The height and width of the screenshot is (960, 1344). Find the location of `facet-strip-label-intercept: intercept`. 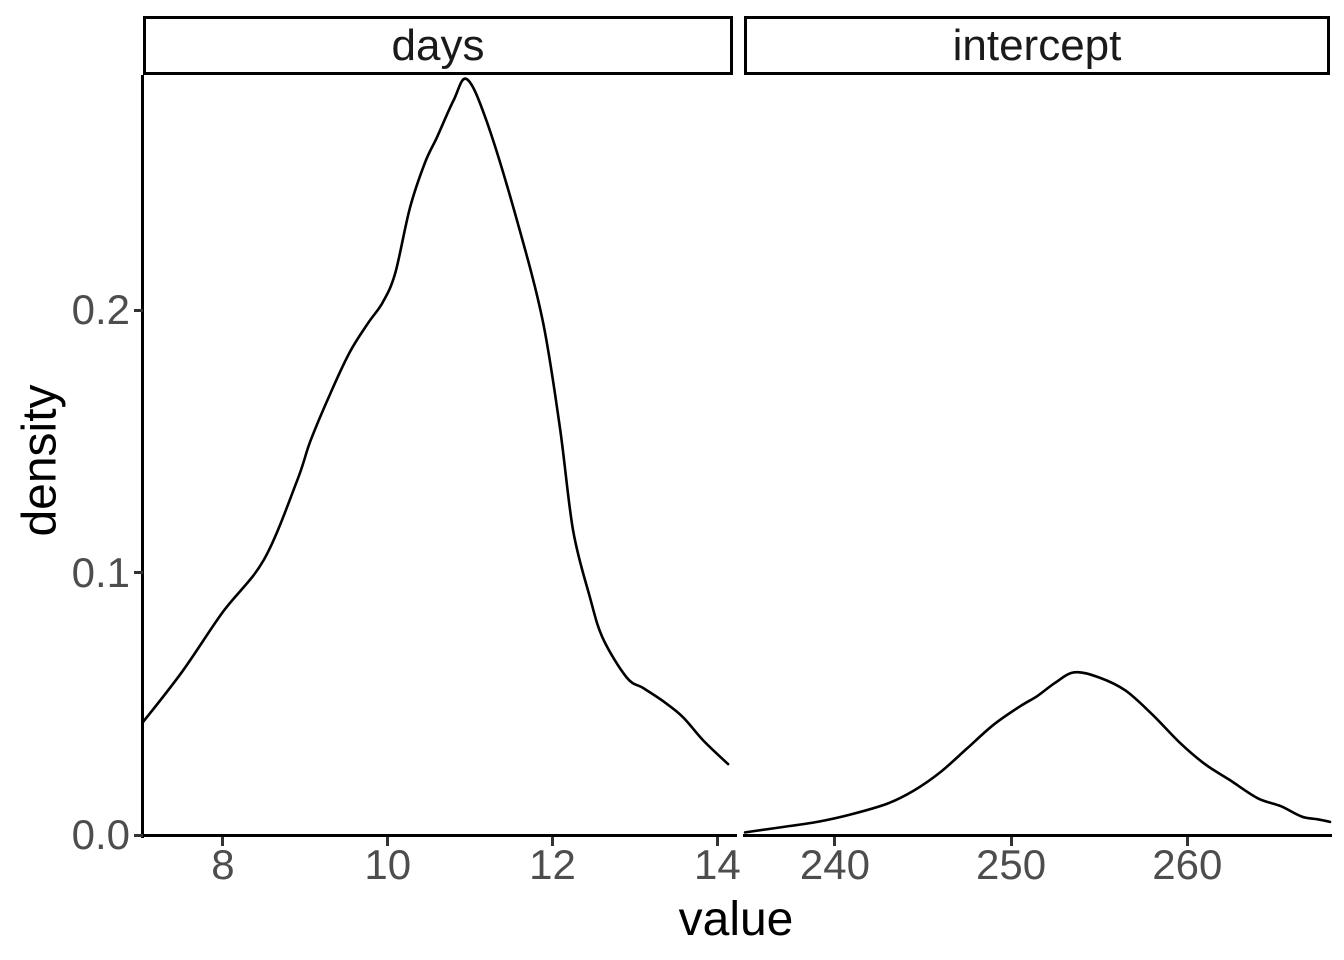

facet-strip-label-intercept: intercept is located at coordinates (1037, 45).